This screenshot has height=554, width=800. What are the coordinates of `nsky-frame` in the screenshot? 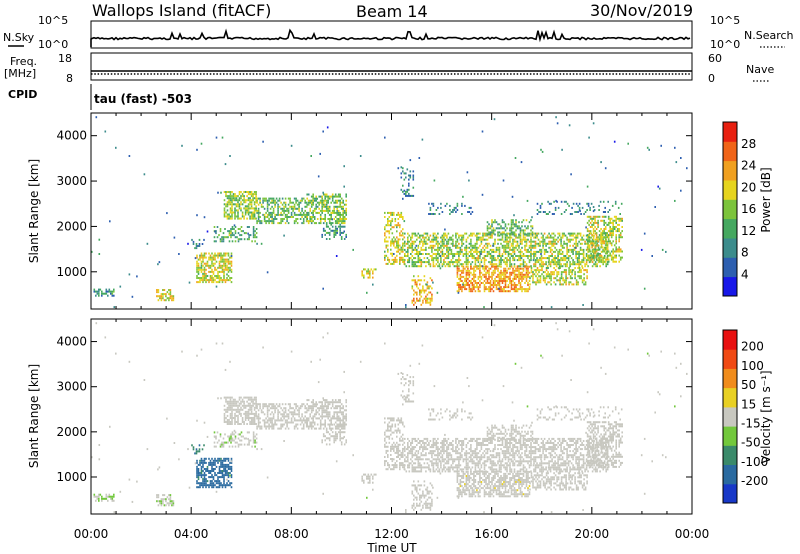 It's located at (391, 34).